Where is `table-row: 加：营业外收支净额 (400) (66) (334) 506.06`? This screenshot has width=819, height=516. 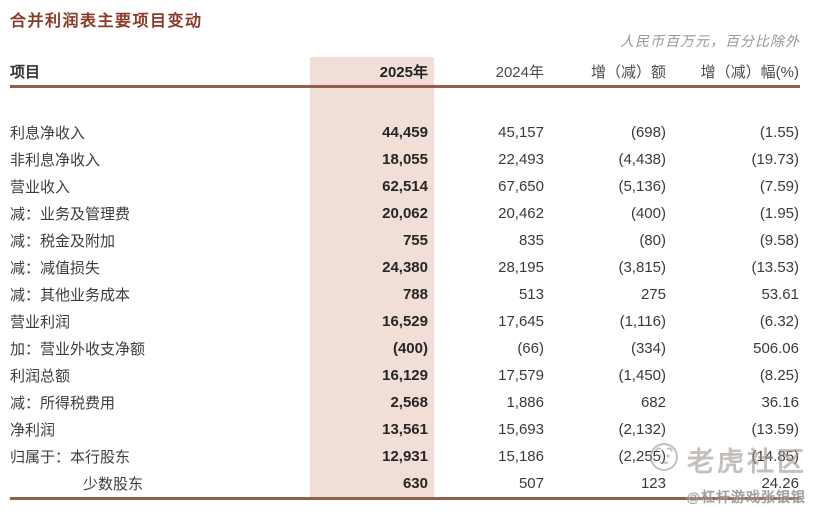
table-row: 加：营业外收支净额 (400) (66) (334) 506.06 is located at coordinates (405, 348).